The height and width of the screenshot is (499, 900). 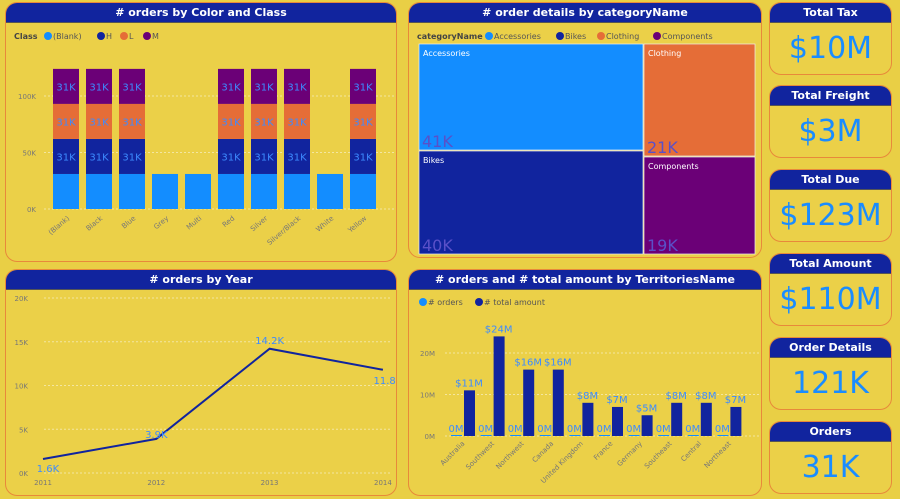 I want to click on legend-item: Clothing, so click(x=622, y=36).